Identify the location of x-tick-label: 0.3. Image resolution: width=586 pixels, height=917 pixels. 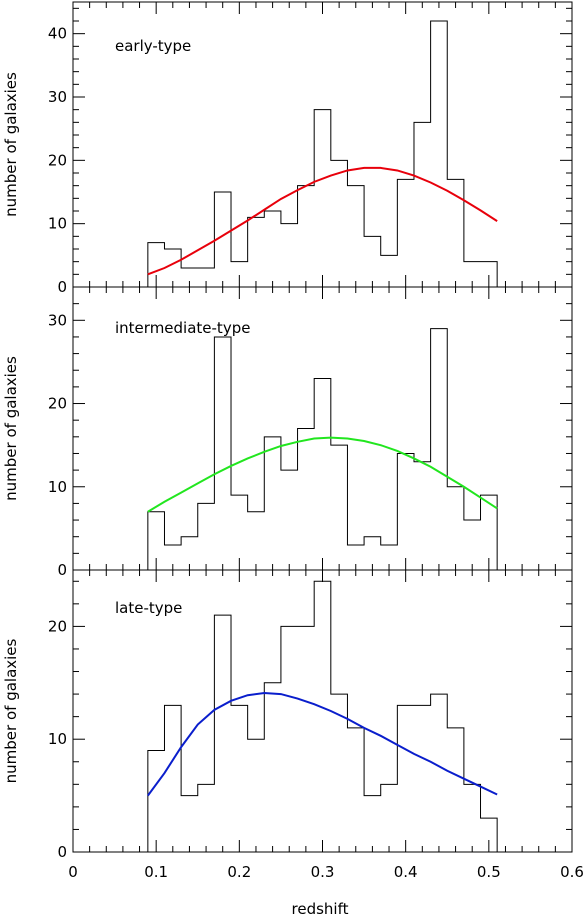
(323, 872).